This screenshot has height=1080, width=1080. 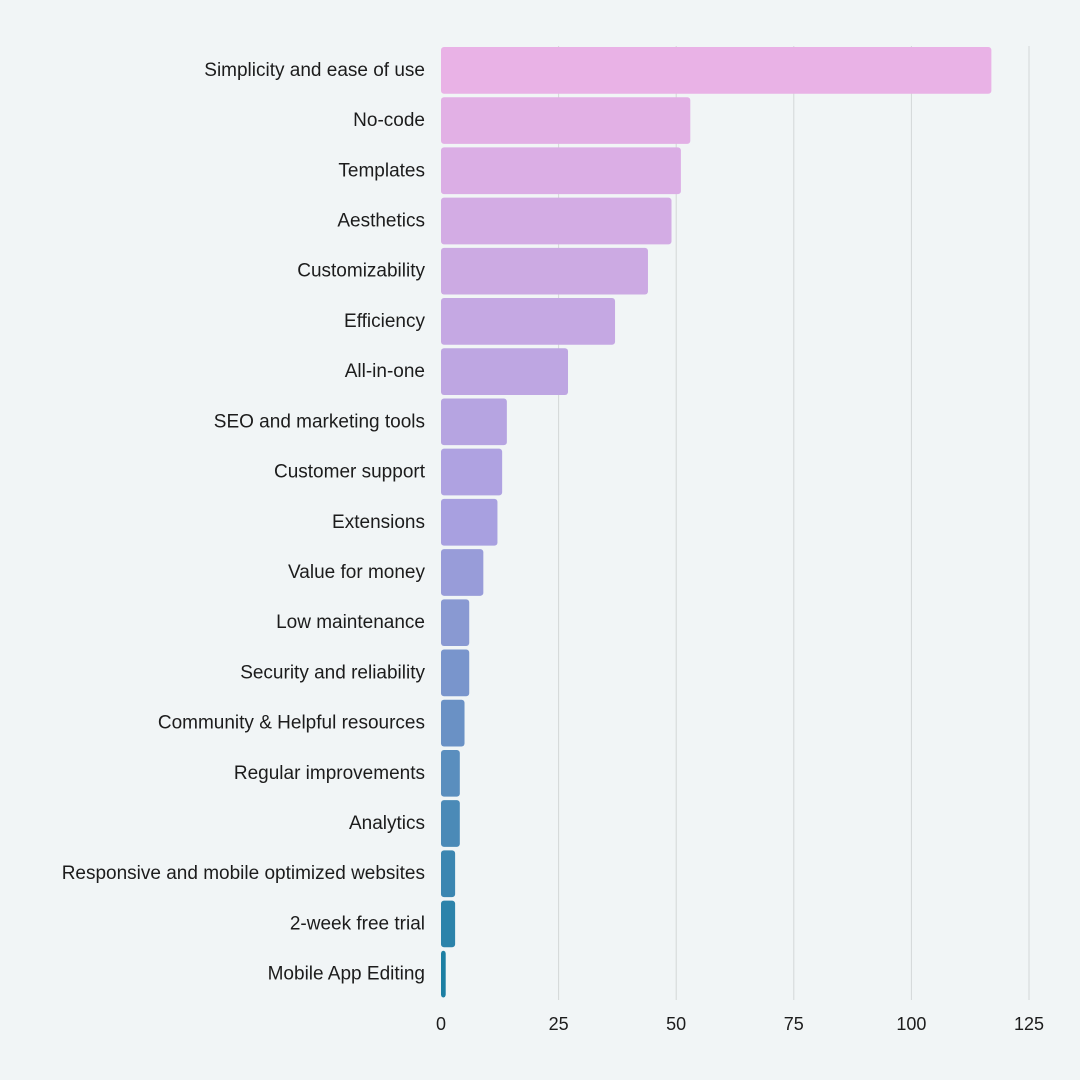 I want to click on category-label-12: Security and reliability, so click(x=332, y=672).